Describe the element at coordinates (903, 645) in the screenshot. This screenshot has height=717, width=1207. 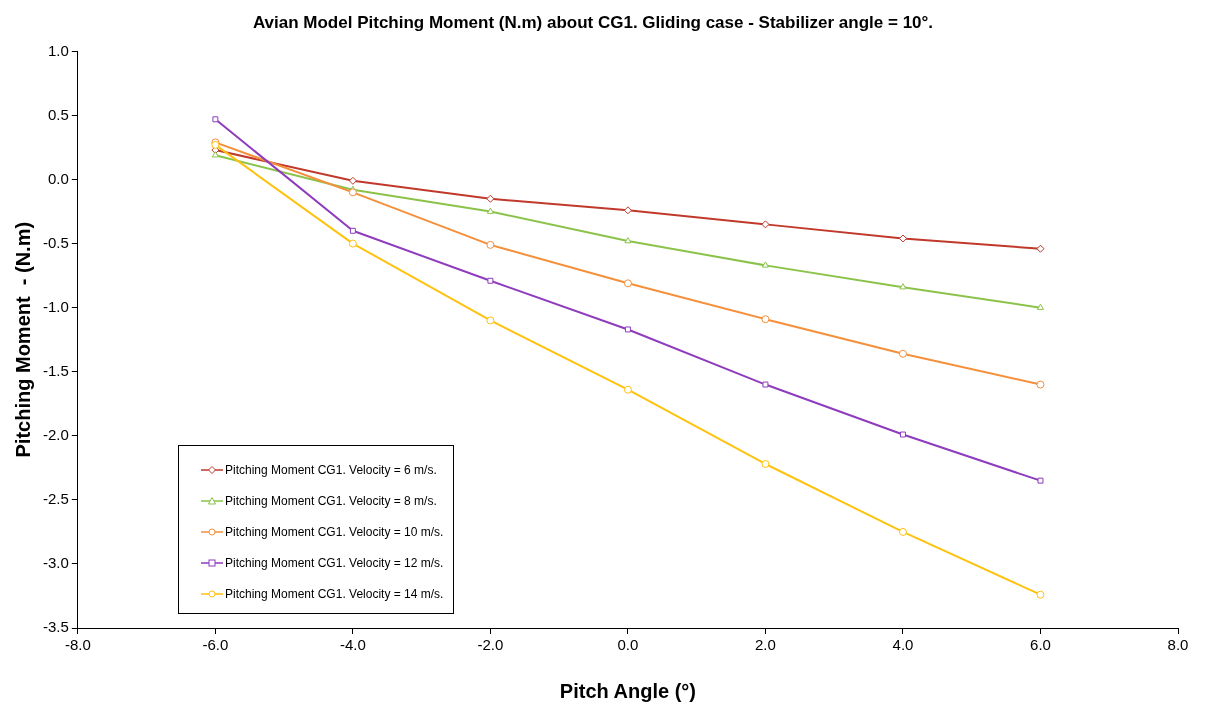
I see `x-tick-label: 4.0` at that location.